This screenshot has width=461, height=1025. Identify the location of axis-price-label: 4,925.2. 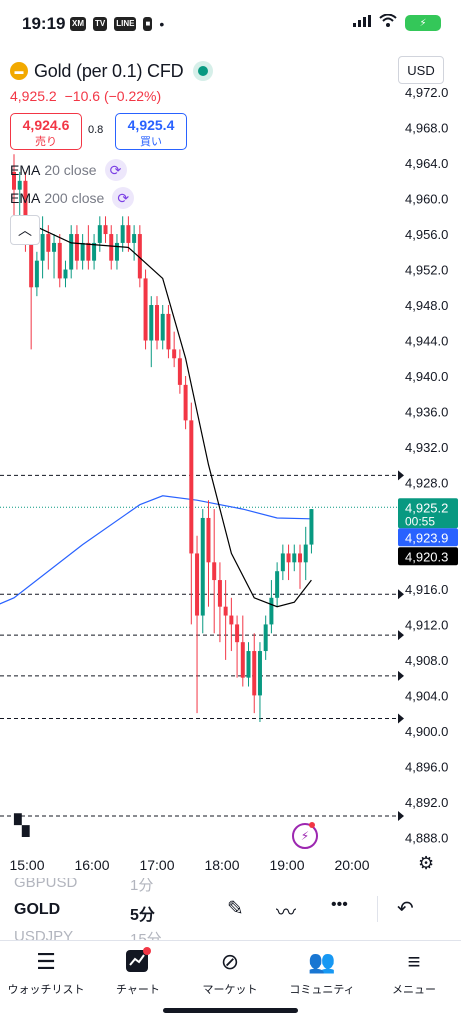
(426, 507).